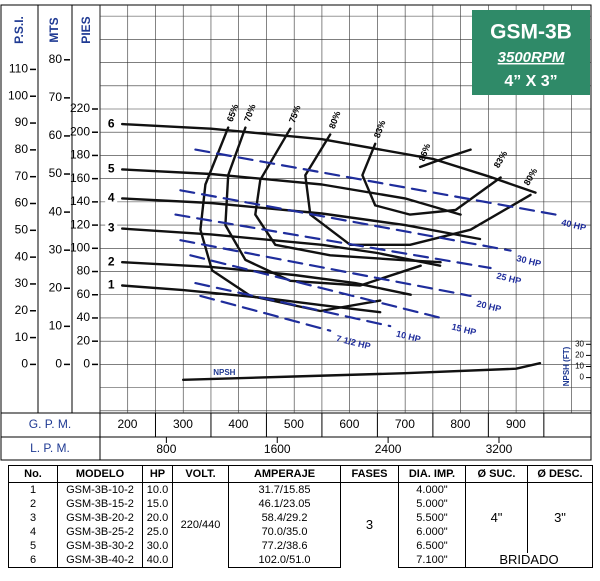 This screenshot has width=600, height=581. I want to click on table-cell: 5, so click(33, 546).